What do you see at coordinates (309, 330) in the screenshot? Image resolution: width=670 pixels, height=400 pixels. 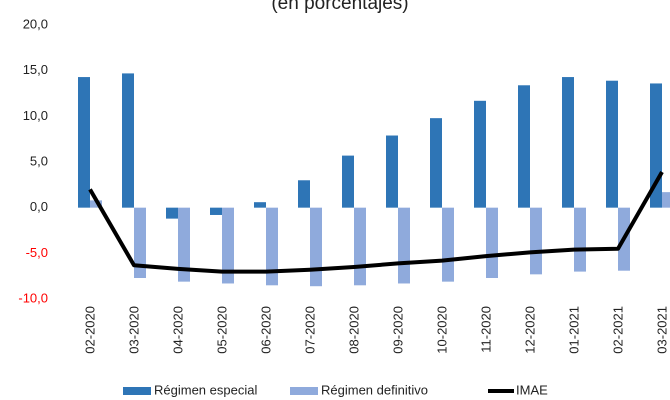 I see `x-tick-label: 07-2020` at bounding box center [309, 330].